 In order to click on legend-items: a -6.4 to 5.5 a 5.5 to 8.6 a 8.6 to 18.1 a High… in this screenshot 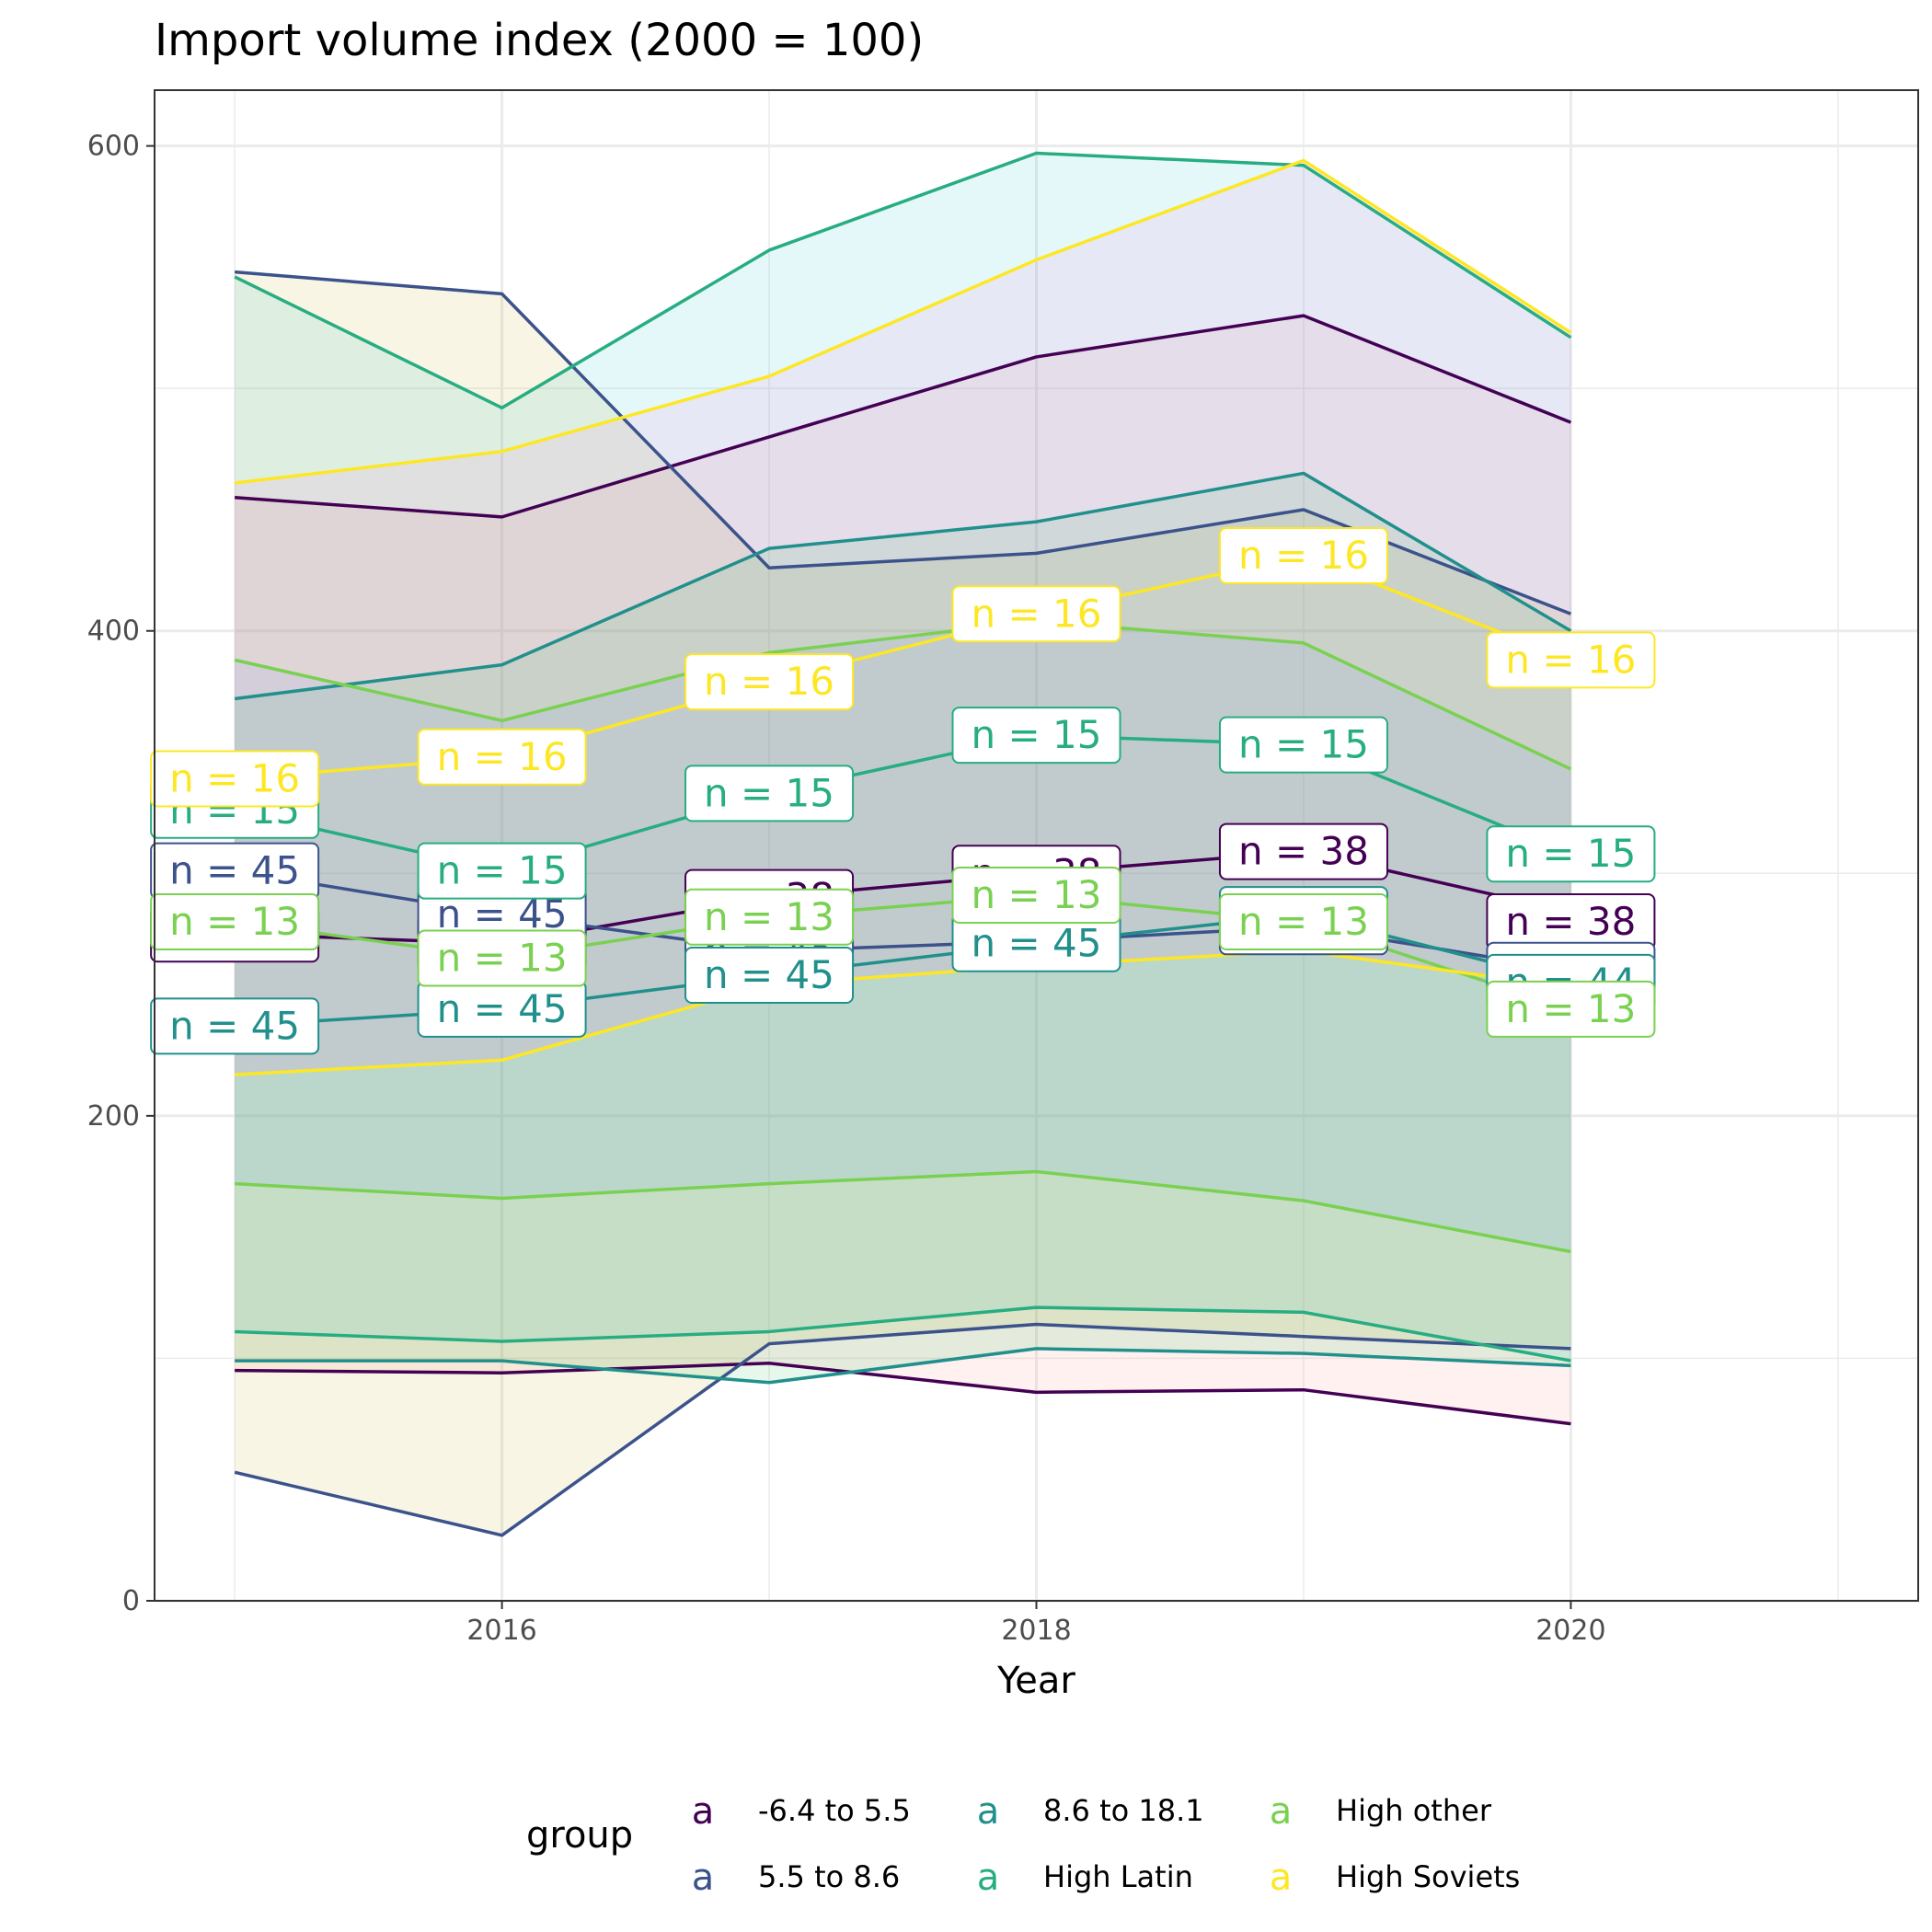, I will do `click(1106, 1844)`.